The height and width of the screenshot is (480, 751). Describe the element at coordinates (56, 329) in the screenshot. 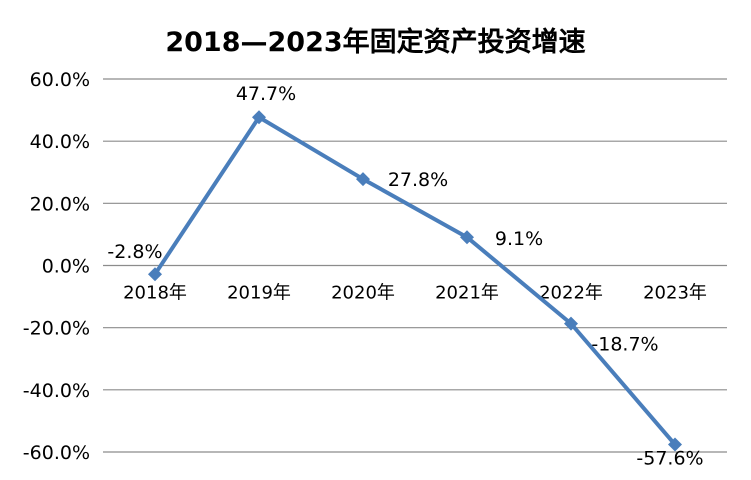

I see `y-tick-label: -20.0%` at that location.